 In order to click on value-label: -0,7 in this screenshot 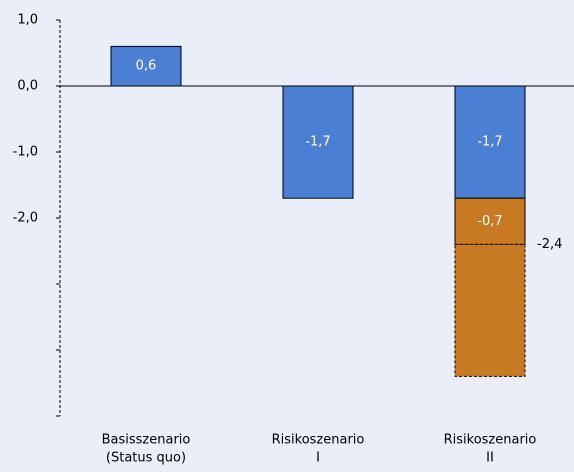, I will do `click(489, 221)`.